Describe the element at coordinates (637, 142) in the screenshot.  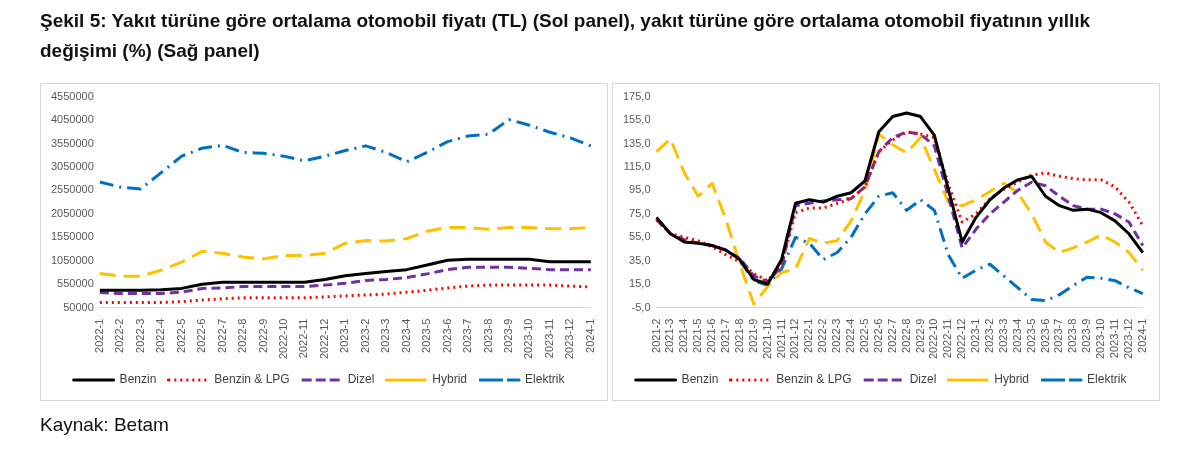
I see `y-tick-label: 135,0` at that location.